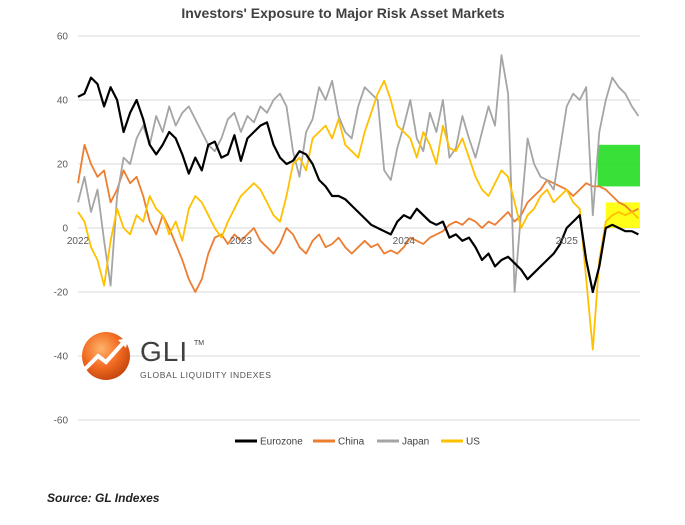  Describe the element at coordinates (61, 421) in the screenshot. I see `y-tick-label: -60` at that location.